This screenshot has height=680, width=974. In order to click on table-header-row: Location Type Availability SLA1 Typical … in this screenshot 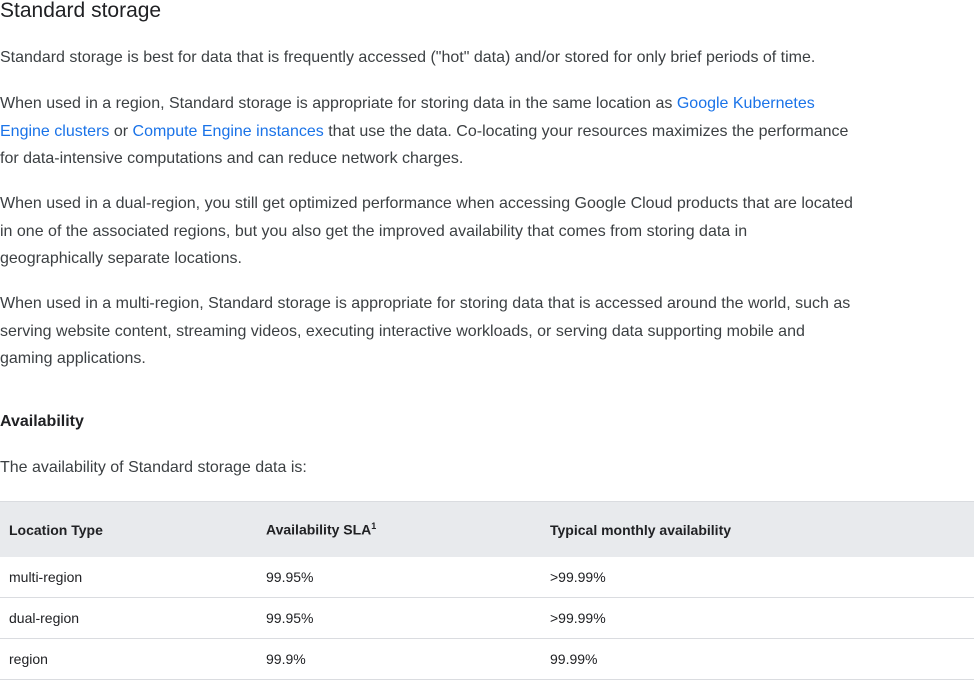, I will do `click(487, 529)`.